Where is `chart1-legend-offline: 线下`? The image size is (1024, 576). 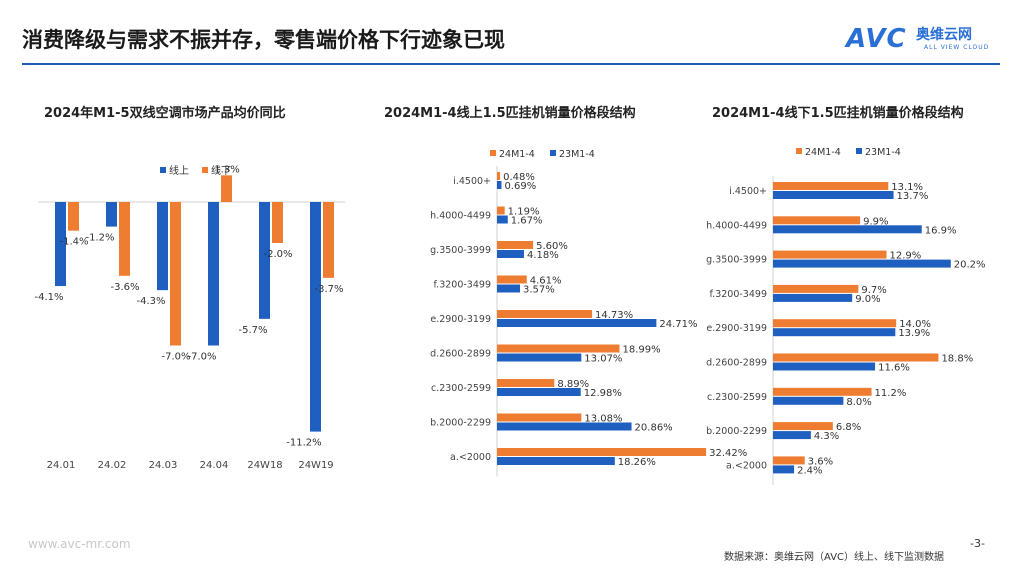
chart1-legend-offline: 线下 is located at coordinates (221, 170).